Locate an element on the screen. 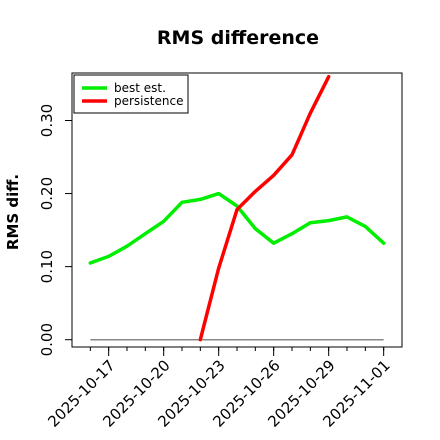 This screenshot has width=440, height=440. legend: best est. persistence is located at coordinates (131, 94).